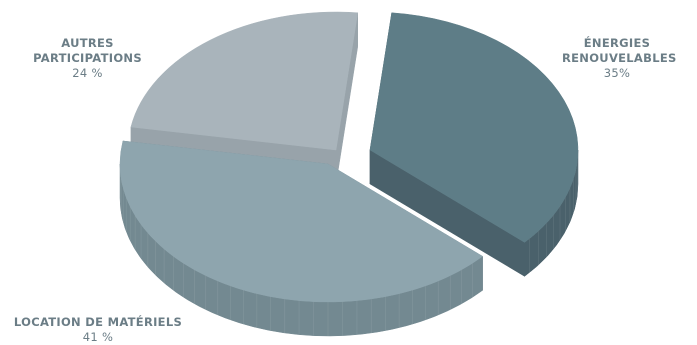  Describe the element at coordinates (87, 73) in the screenshot. I see `slice-value: 24 %` at that location.